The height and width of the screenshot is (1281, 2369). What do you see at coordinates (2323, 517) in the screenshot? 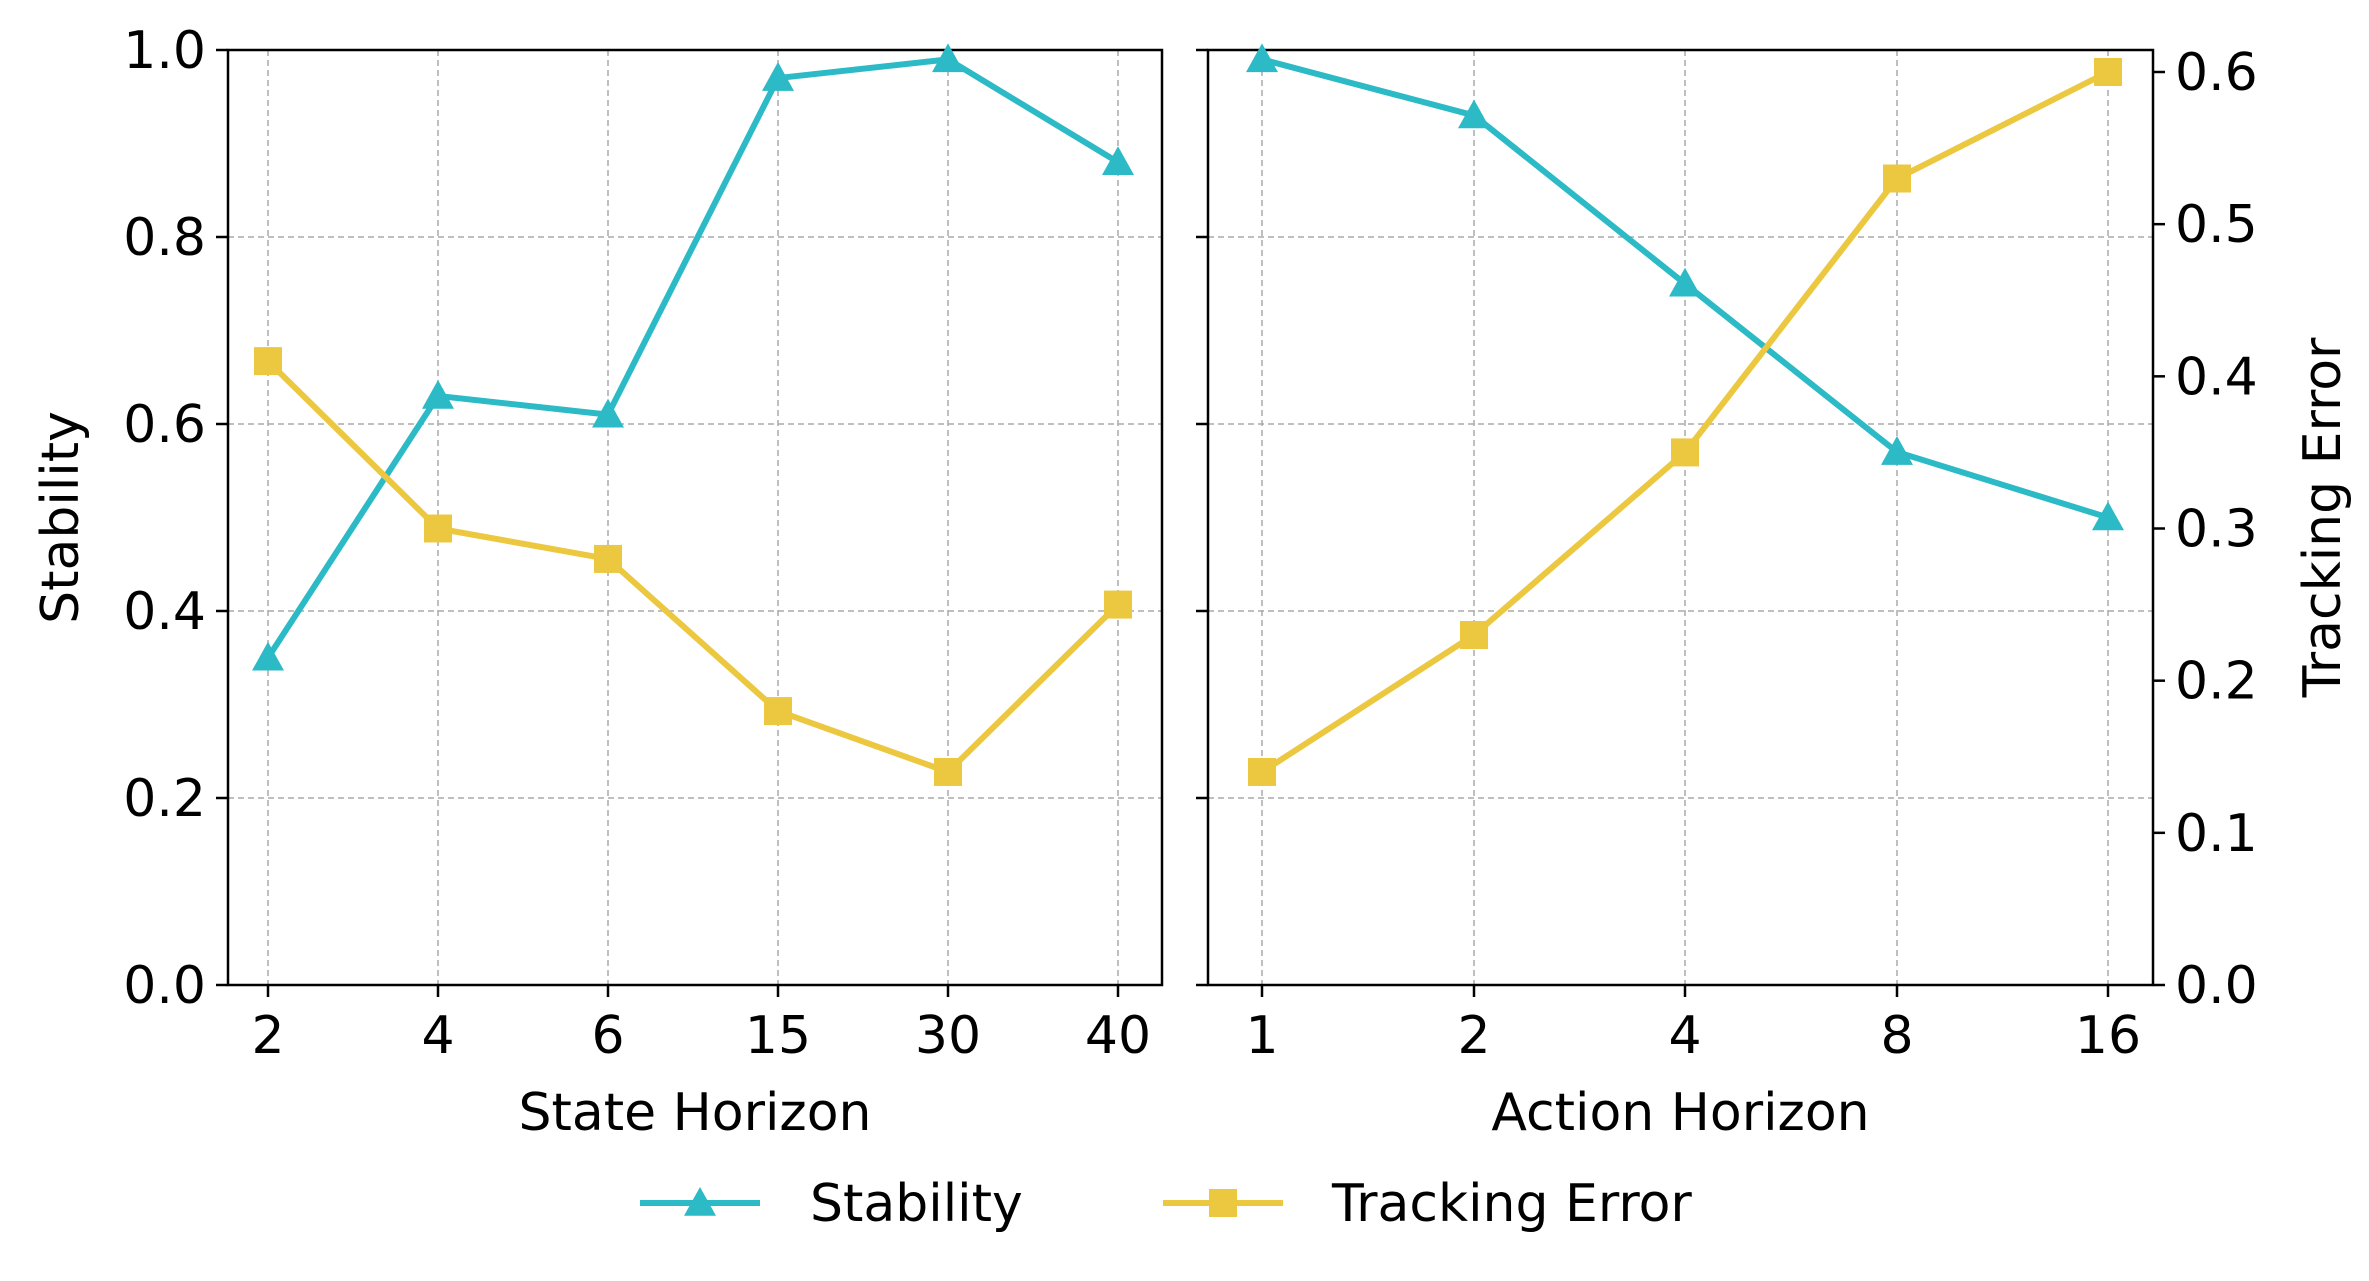
I see `y2-axis-label: Tracking Error` at bounding box center [2323, 517].